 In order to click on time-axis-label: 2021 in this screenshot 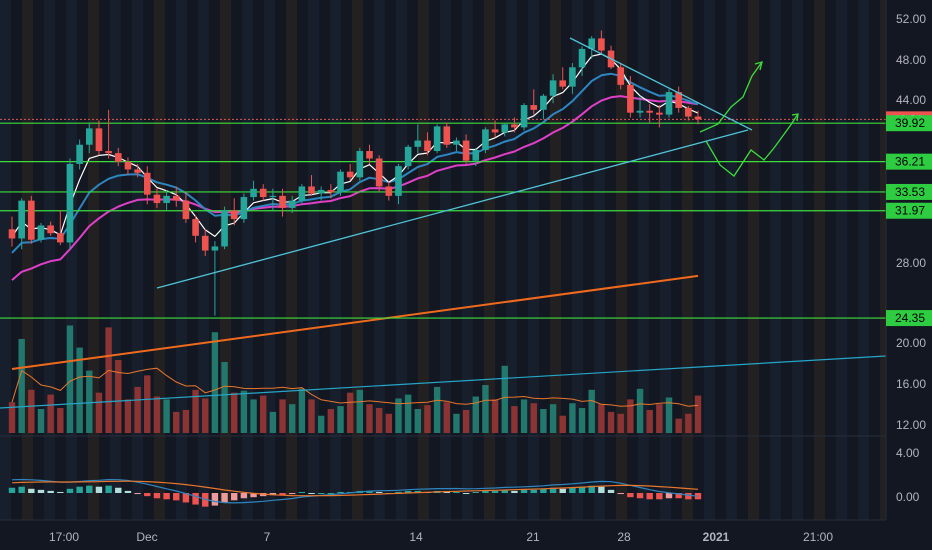, I will do `click(716, 537)`.